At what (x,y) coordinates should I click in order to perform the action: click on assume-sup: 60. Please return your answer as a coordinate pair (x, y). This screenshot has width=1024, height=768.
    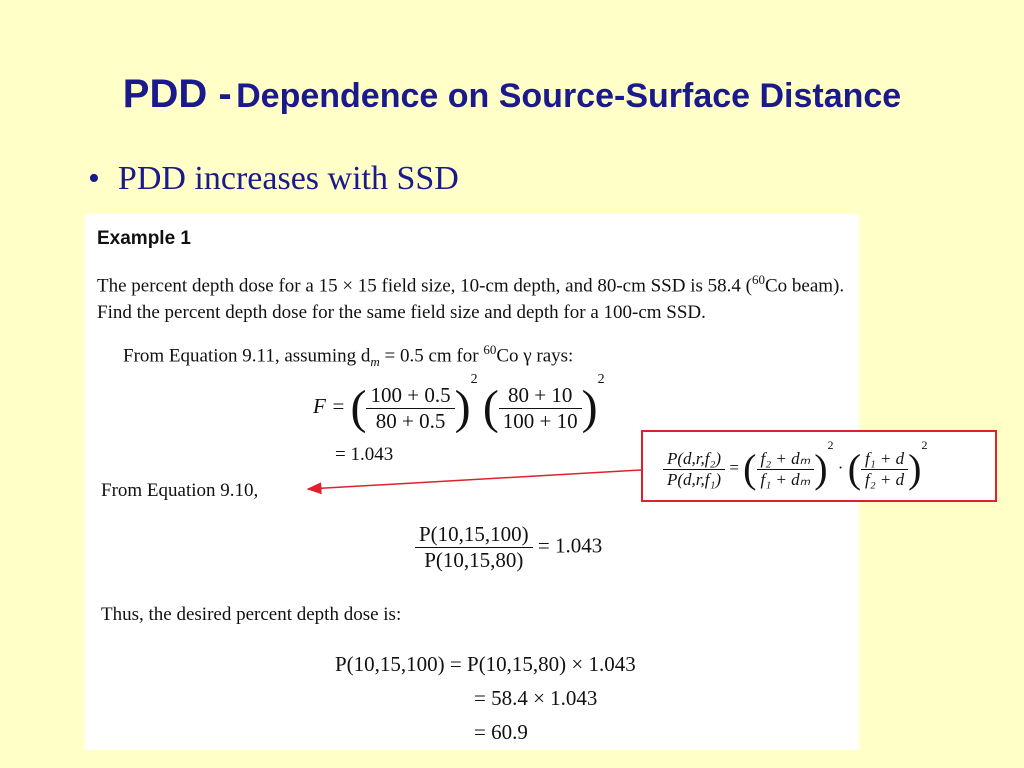
    Looking at the image, I should click on (490, 349).